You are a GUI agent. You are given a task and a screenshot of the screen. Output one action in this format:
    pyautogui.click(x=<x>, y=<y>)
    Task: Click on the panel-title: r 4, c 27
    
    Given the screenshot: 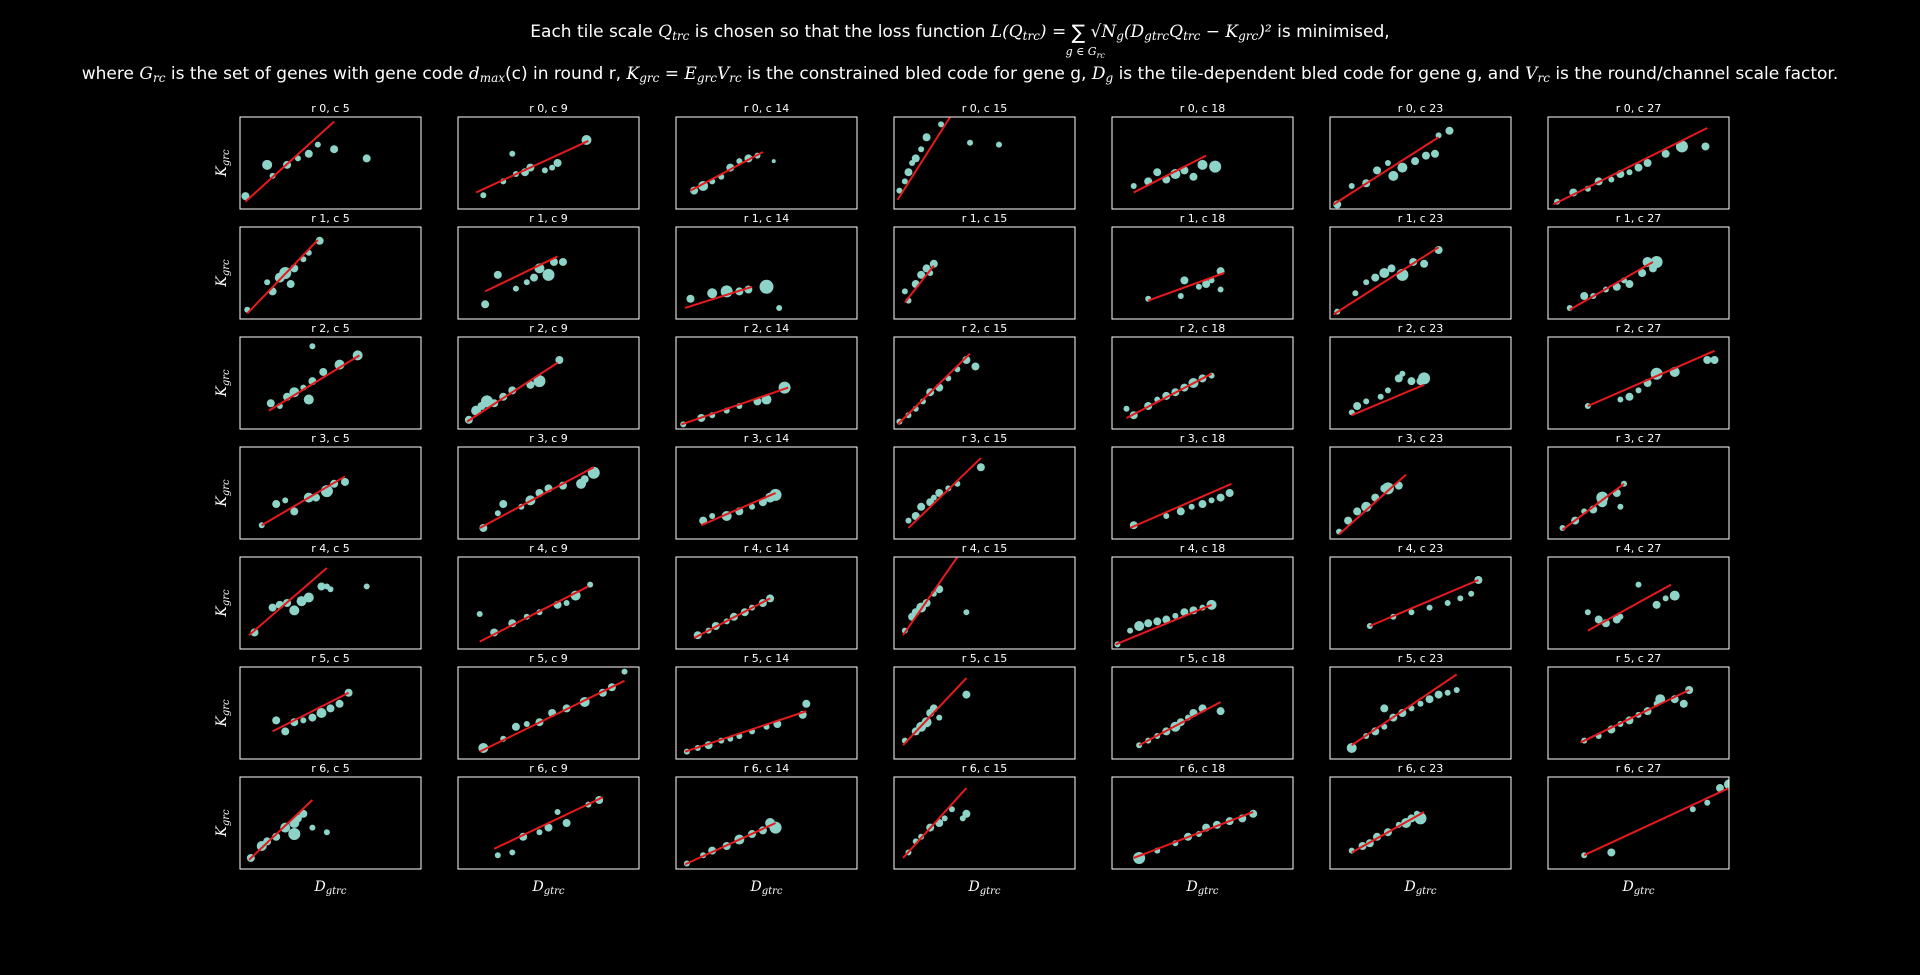 What is the action you would take?
    pyautogui.click(x=1639, y=548)
    